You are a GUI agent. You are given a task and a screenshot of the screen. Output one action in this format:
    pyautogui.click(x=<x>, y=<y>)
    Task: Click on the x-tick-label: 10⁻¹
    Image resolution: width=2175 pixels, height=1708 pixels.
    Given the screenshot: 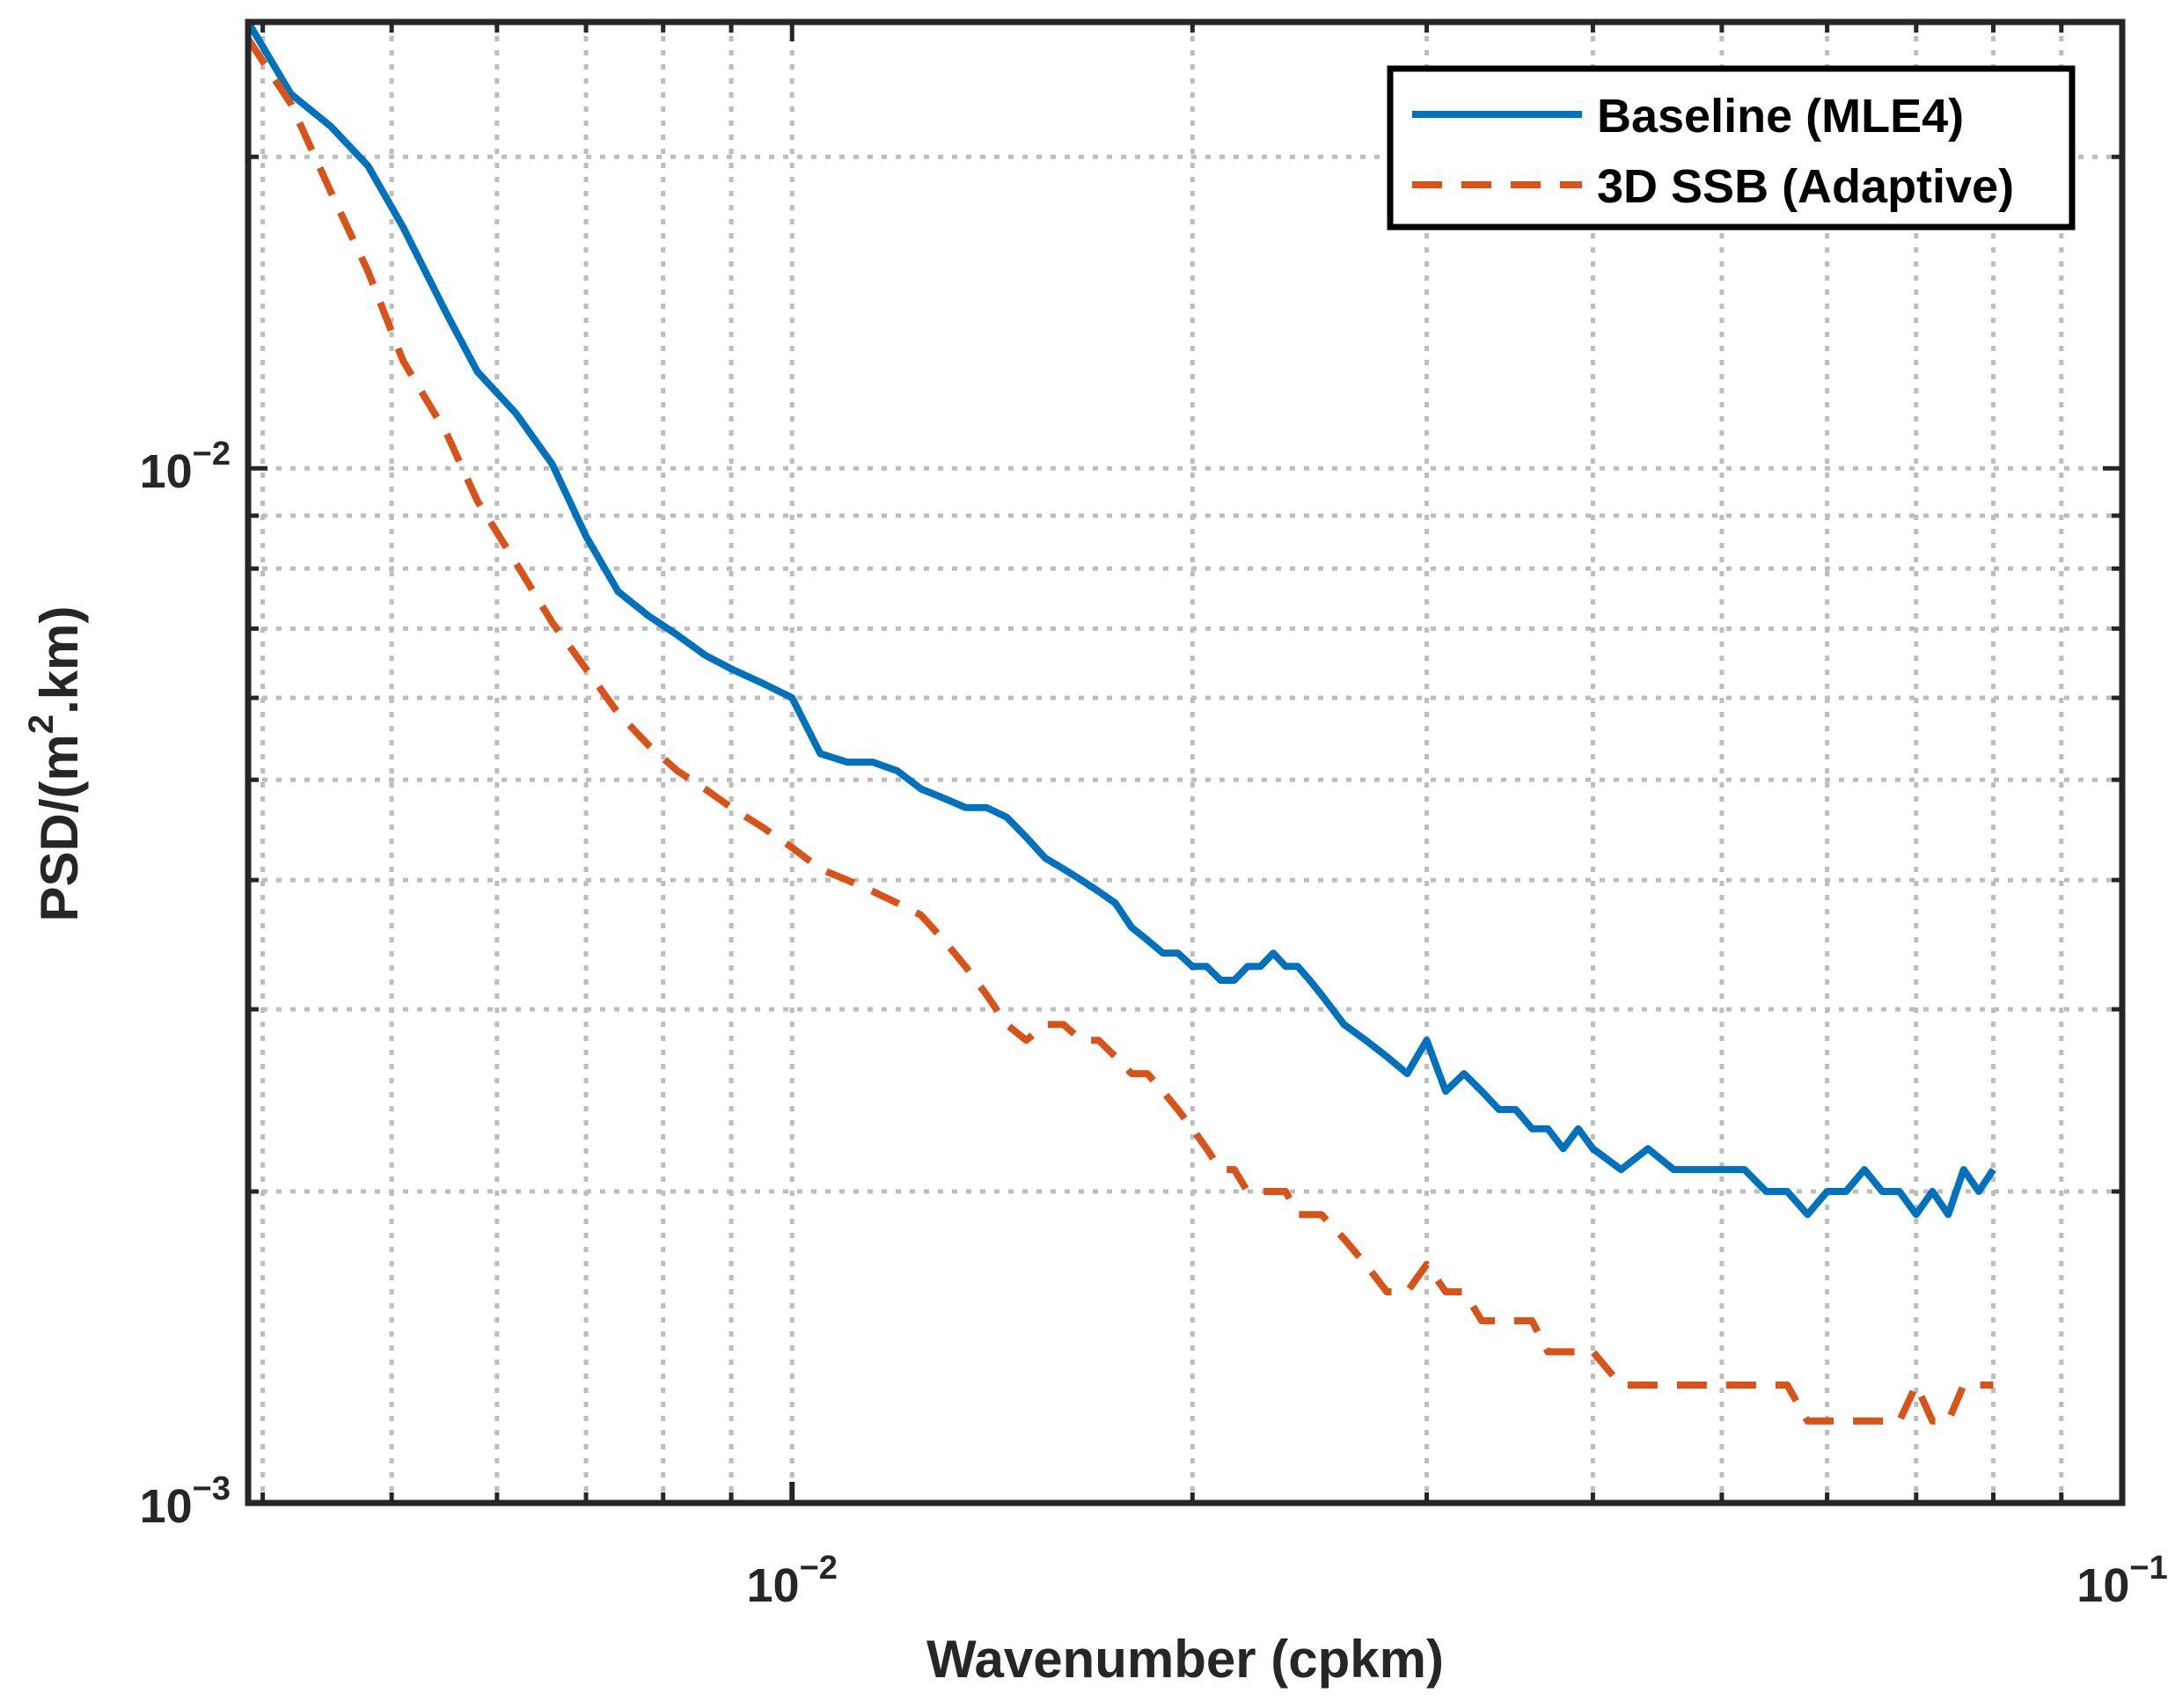 What is the action you would take?
    pyautogui.click(x=2121, y=1581)
    